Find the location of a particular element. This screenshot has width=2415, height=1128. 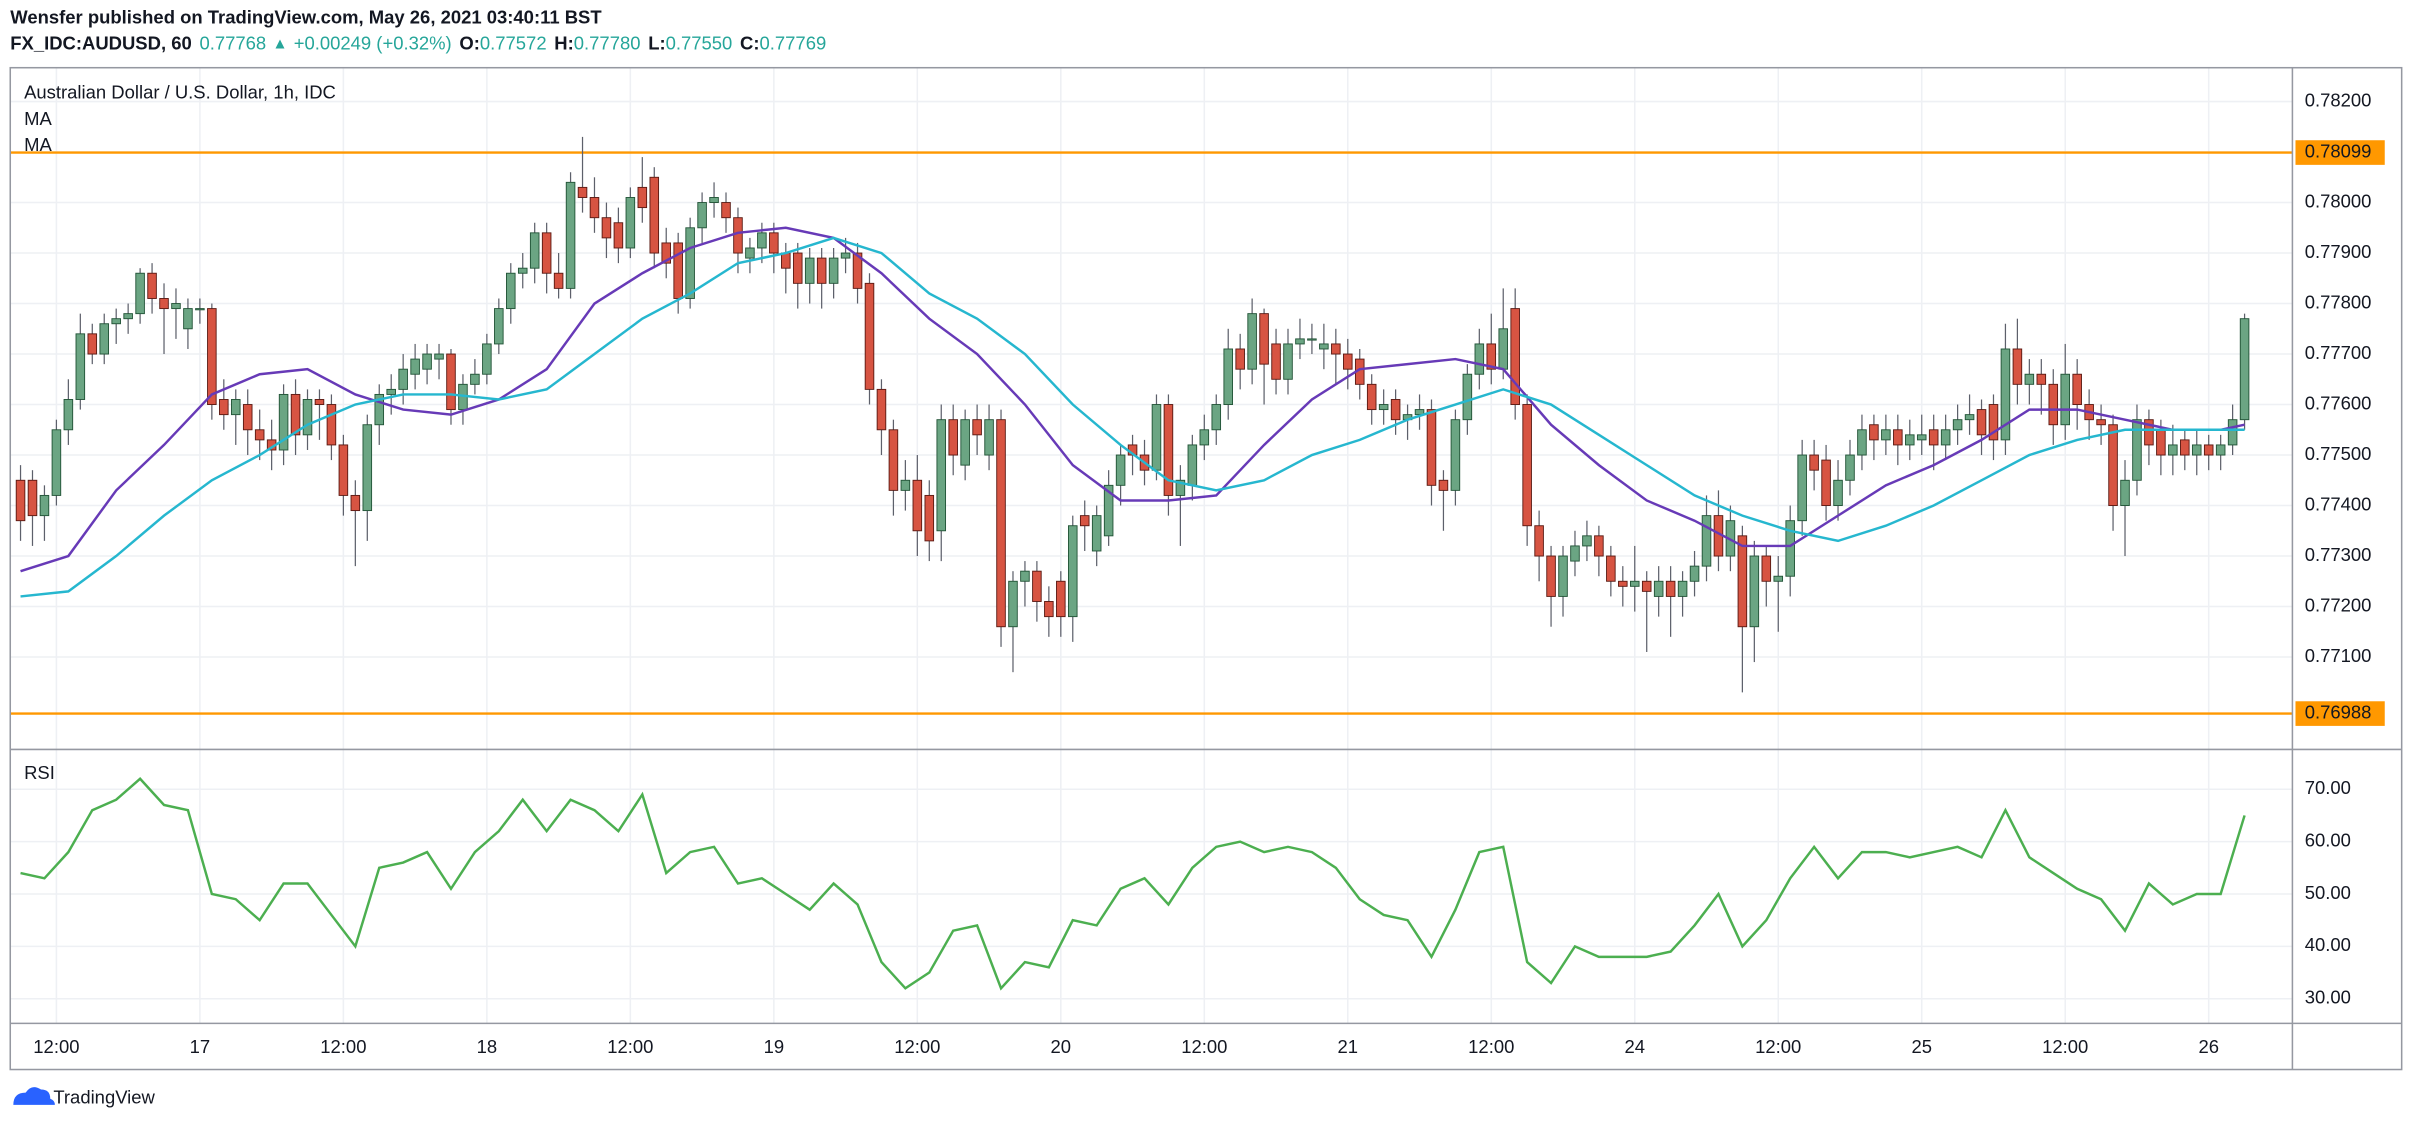

ohlc-label: L: is located at coordinates (656, 43).